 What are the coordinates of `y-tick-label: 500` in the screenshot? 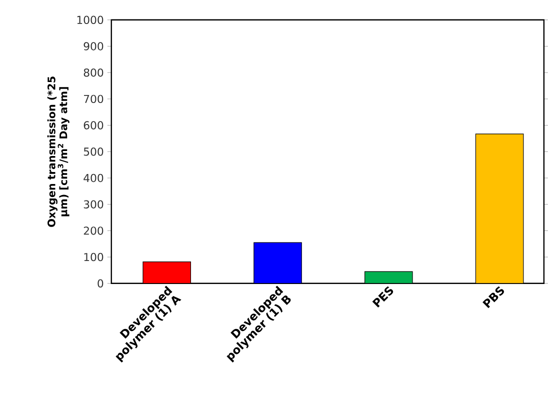 It's located at (94, 152).